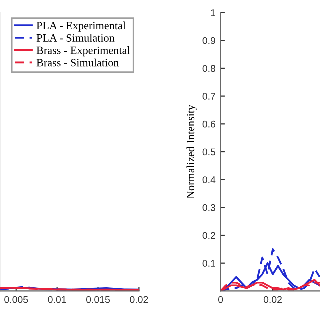 The image size is (320, 320). What do you see at coordinates (209, 40) in the screenshot?
I see `y-tick-label: 0.9` at bounding box center [209, 40].